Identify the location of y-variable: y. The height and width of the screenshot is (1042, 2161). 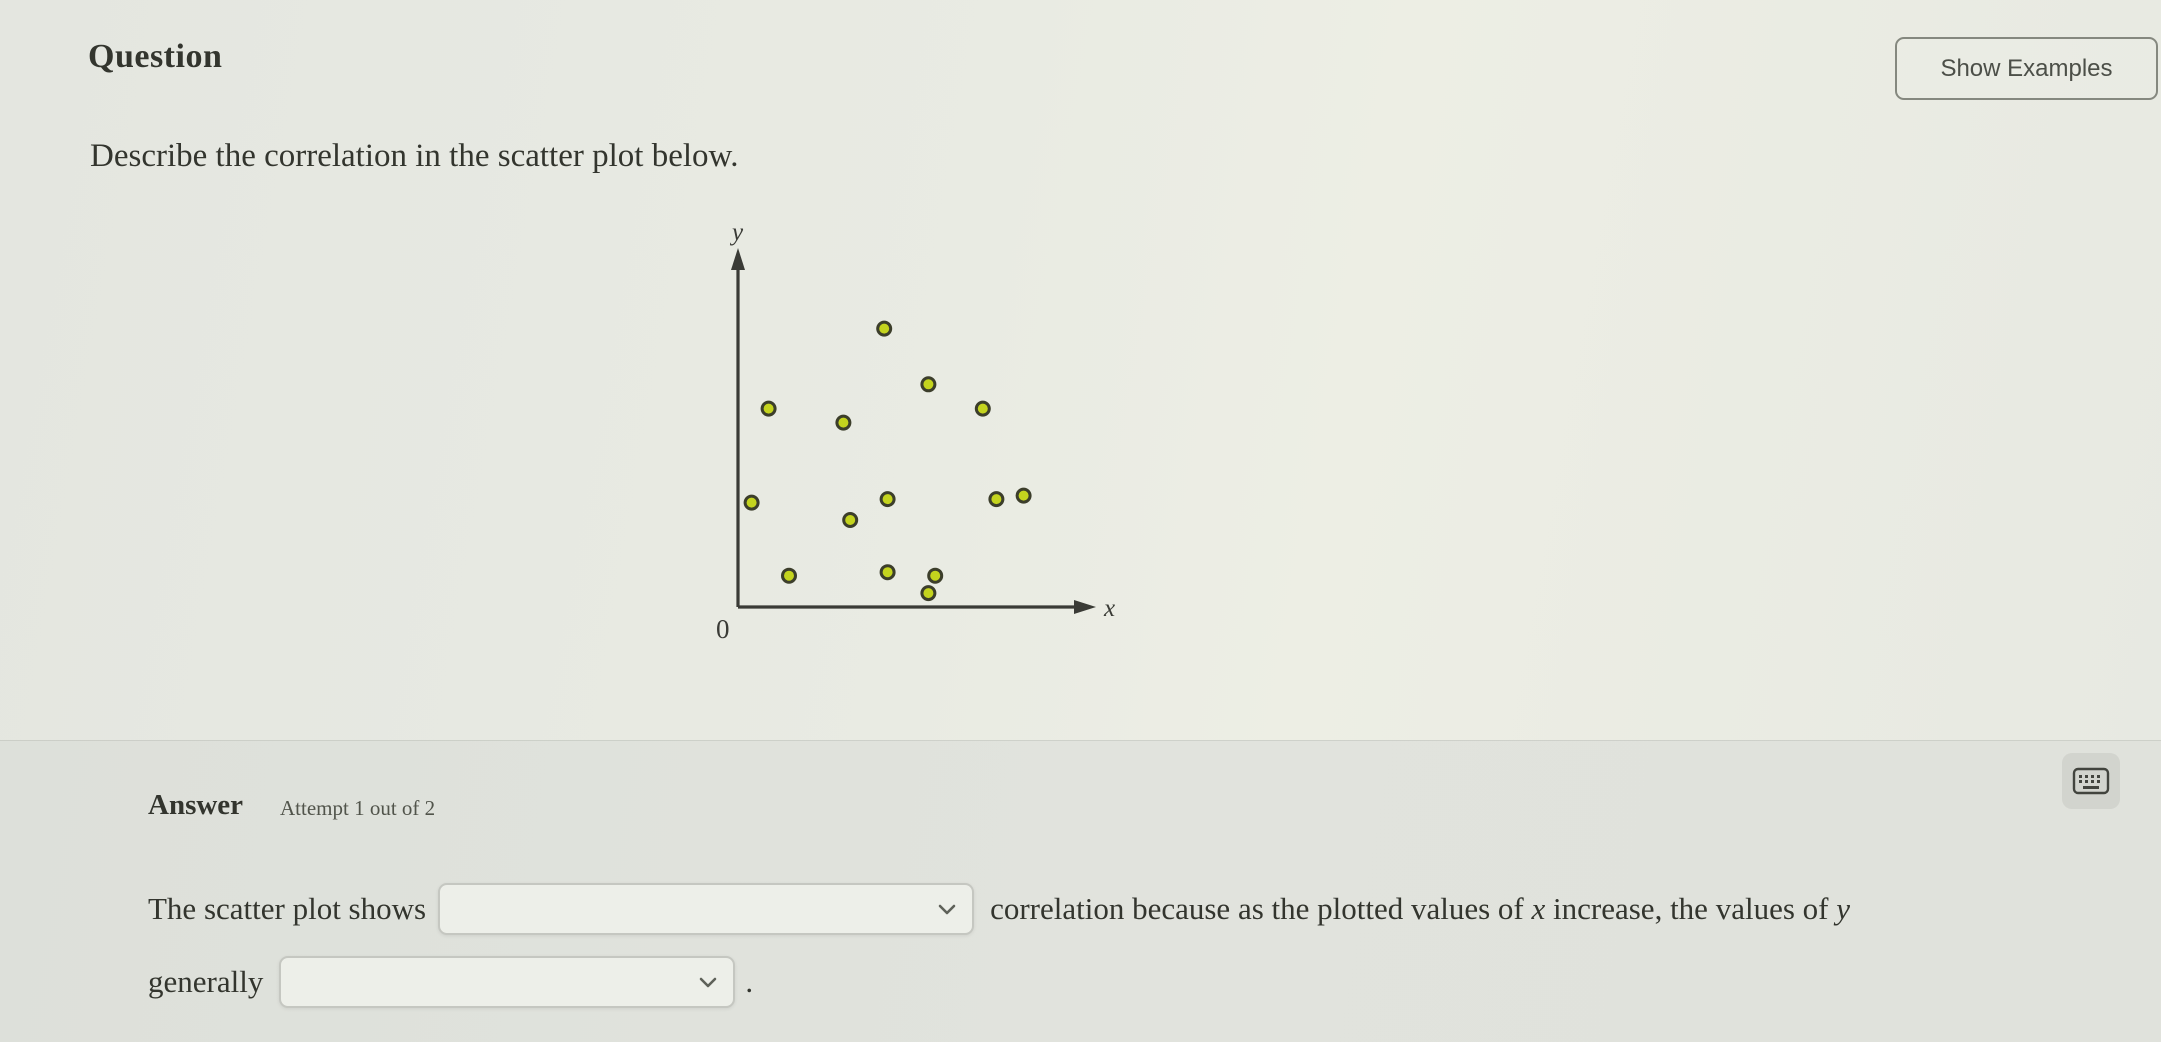
(1843, 908).